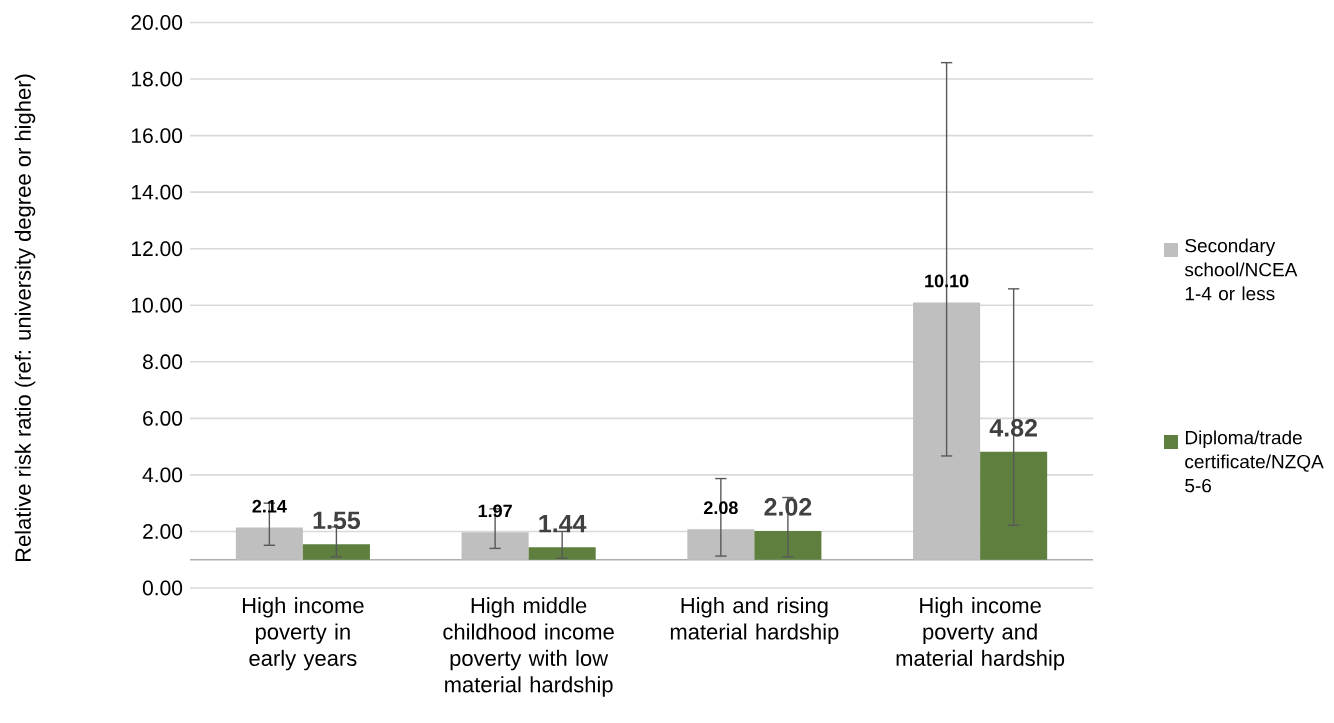  Describe the element at coordinates (303, 634) in the screenshot. I see `x-tick-label: High income poverty in early years` at that location.